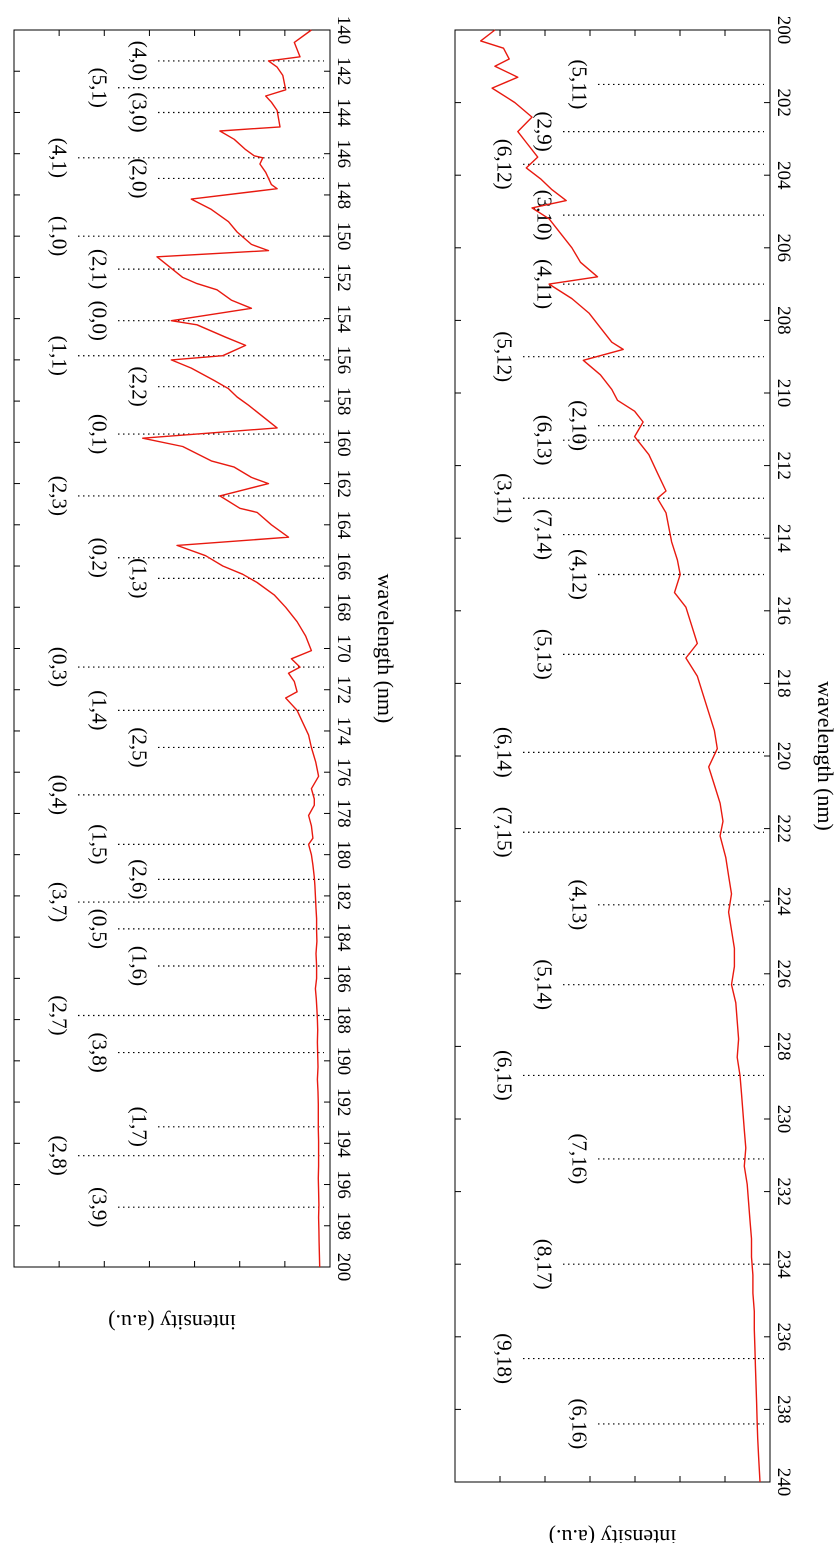 The image size is (838, 1543). I want to click on x-tick-label: 148, so click(343, 195).